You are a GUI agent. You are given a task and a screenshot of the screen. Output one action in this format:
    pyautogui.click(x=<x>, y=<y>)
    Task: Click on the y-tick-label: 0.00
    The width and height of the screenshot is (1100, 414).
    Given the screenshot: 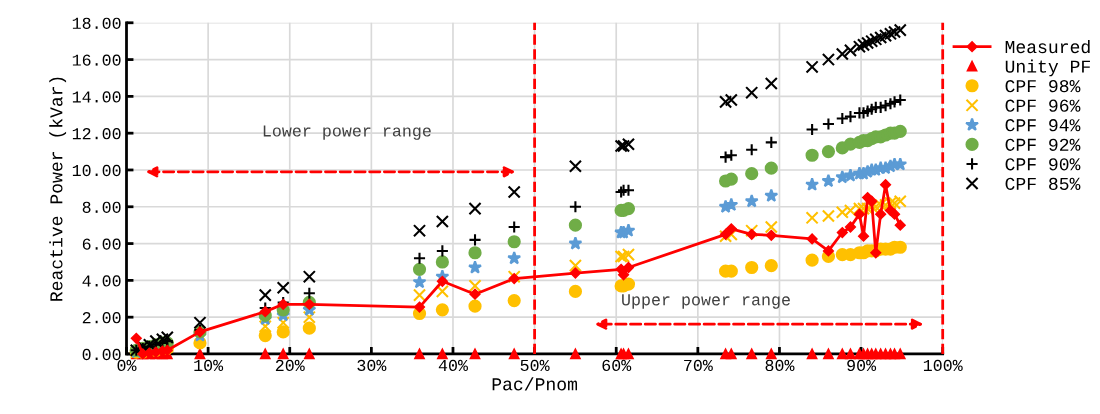 What is the action you would take?
    pyautogui.click(x=101, y=354)
    